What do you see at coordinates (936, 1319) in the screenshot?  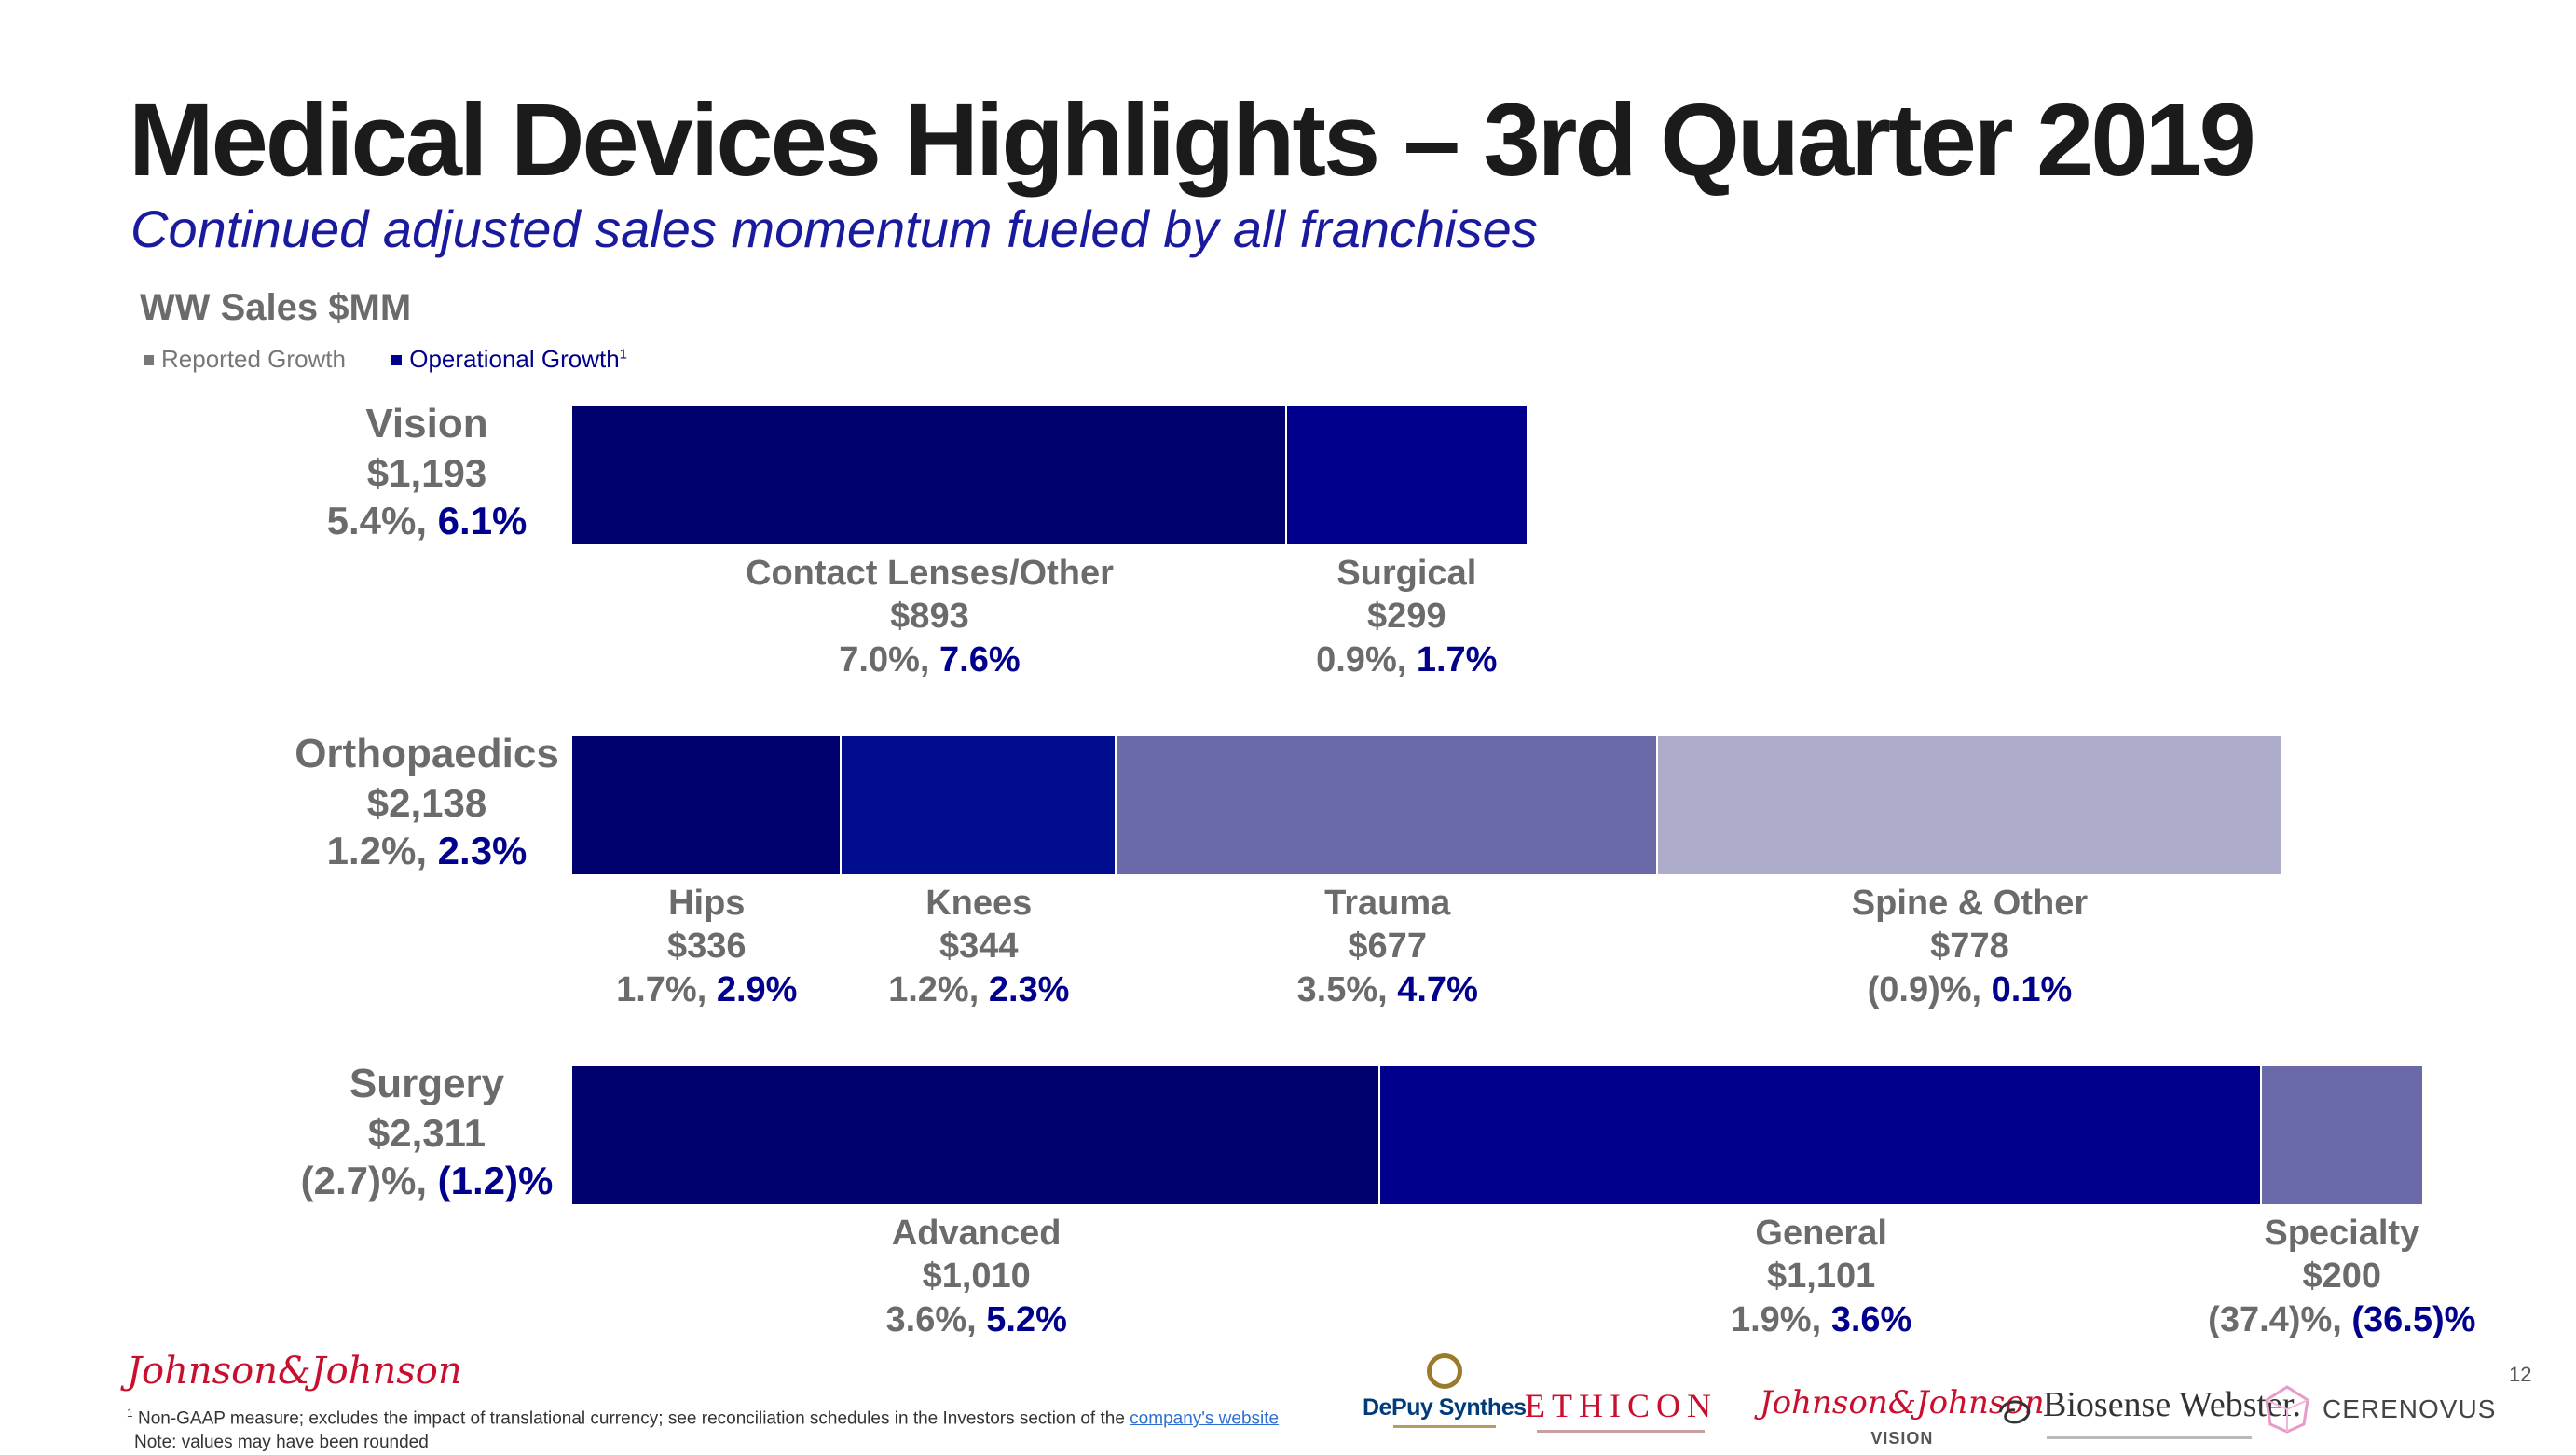 I see `segment-advanced-reported-growth: 3.6%,` at bounding box center [936, 1319].